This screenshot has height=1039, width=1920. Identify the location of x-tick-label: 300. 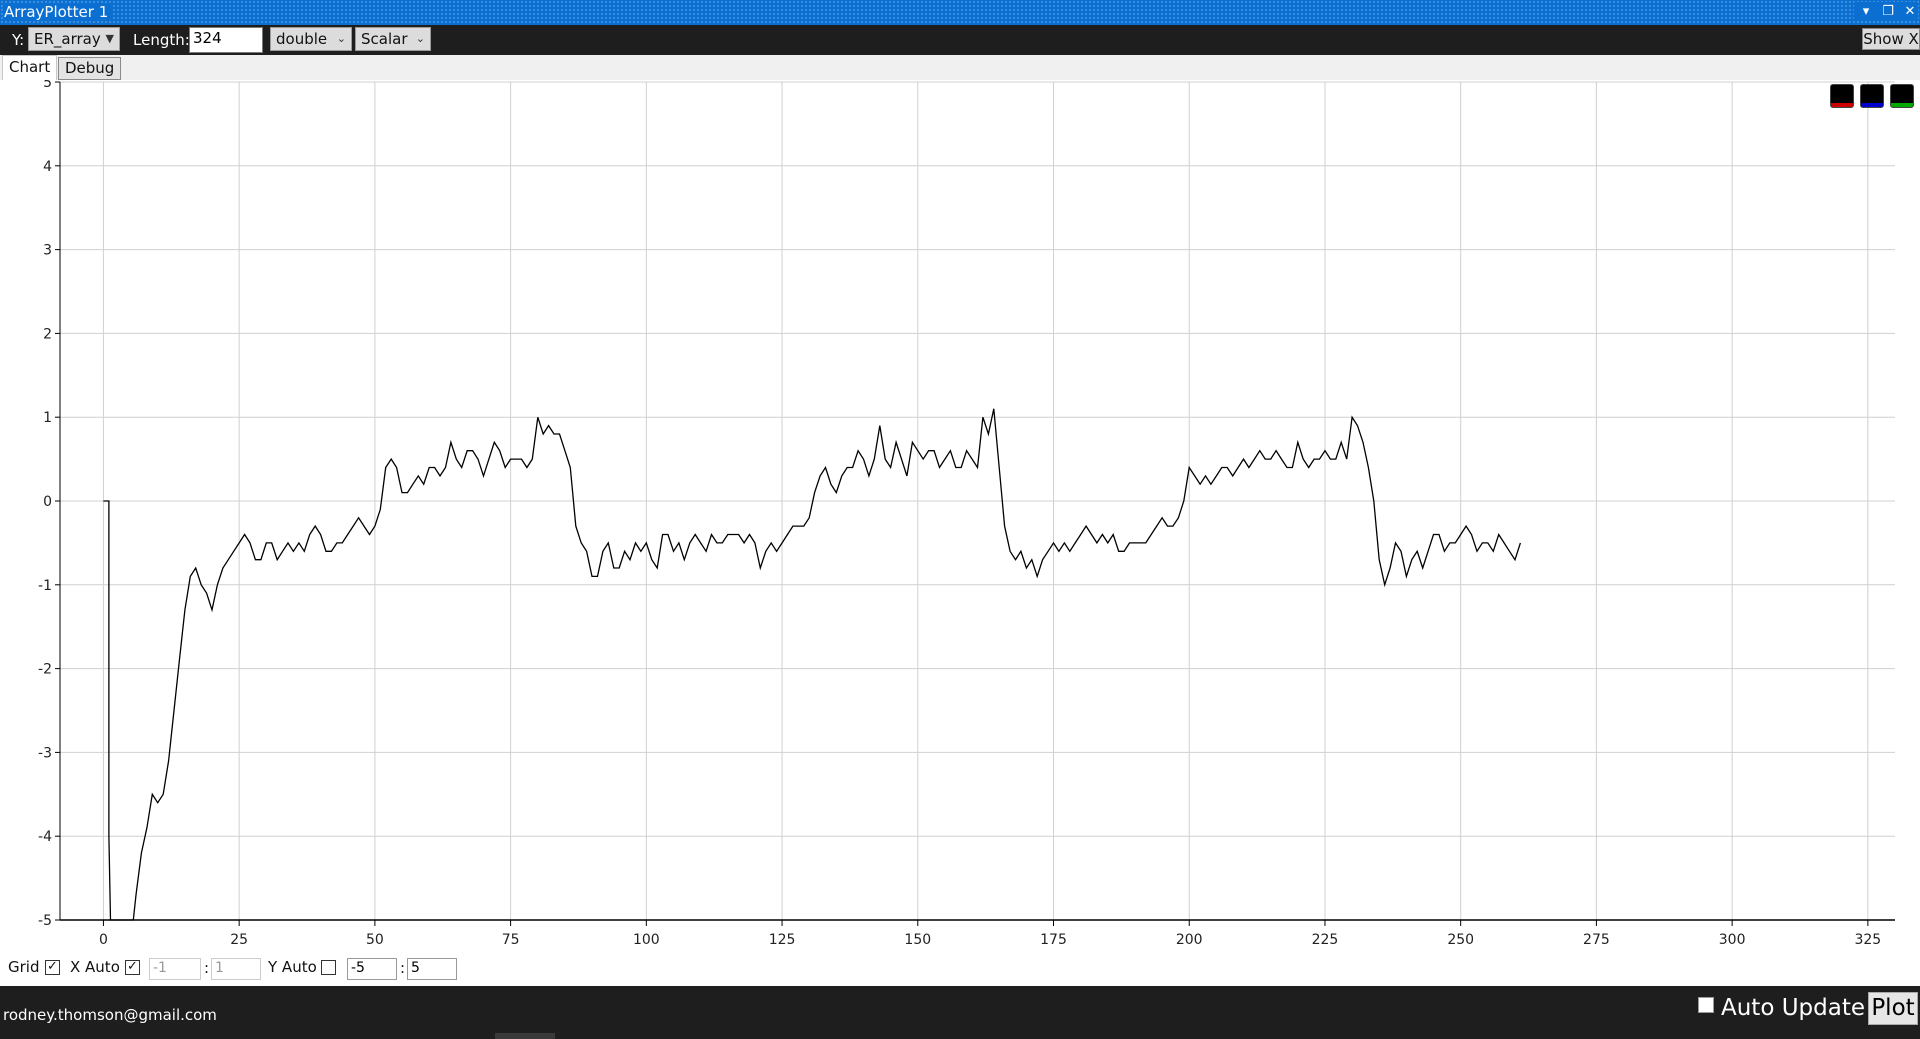
(1732, 940).